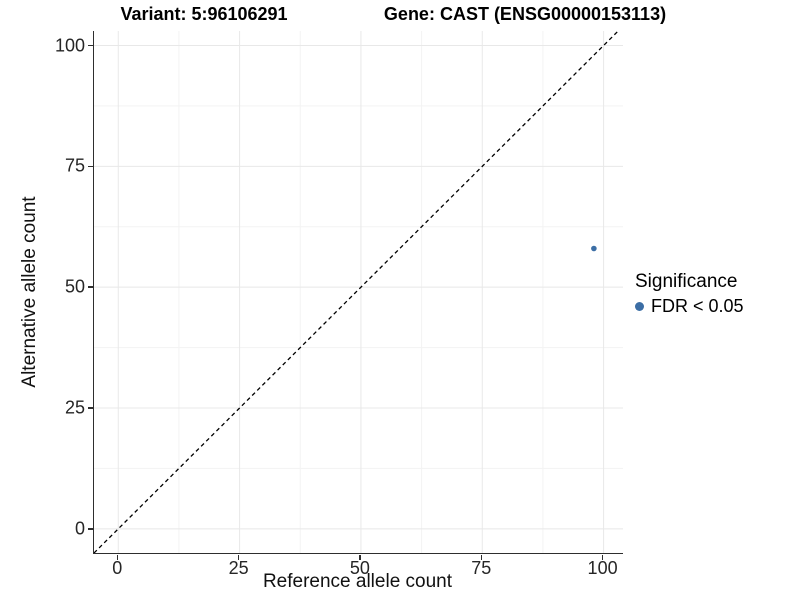 This screenshot has width=800, height=600. What do you see at coordinates (525, 14) in the screenshot?
I see `plot-title-gene: Gene: CAST (ENSG00000153113)` at bounding box center [525, 14].